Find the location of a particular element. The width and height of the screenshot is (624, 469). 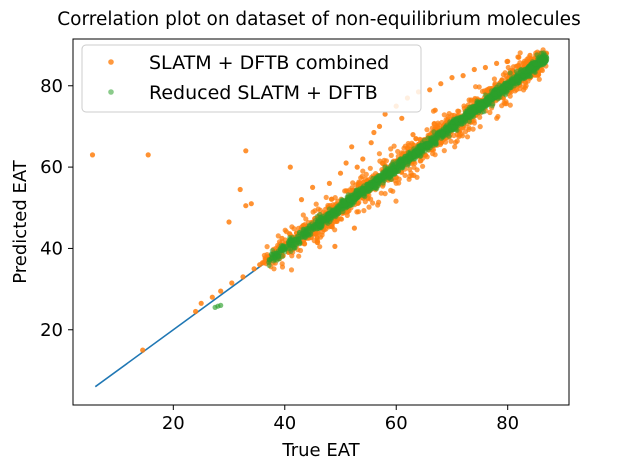

y-axis-label: Predicted EAT is located at coordinates (20, 221).